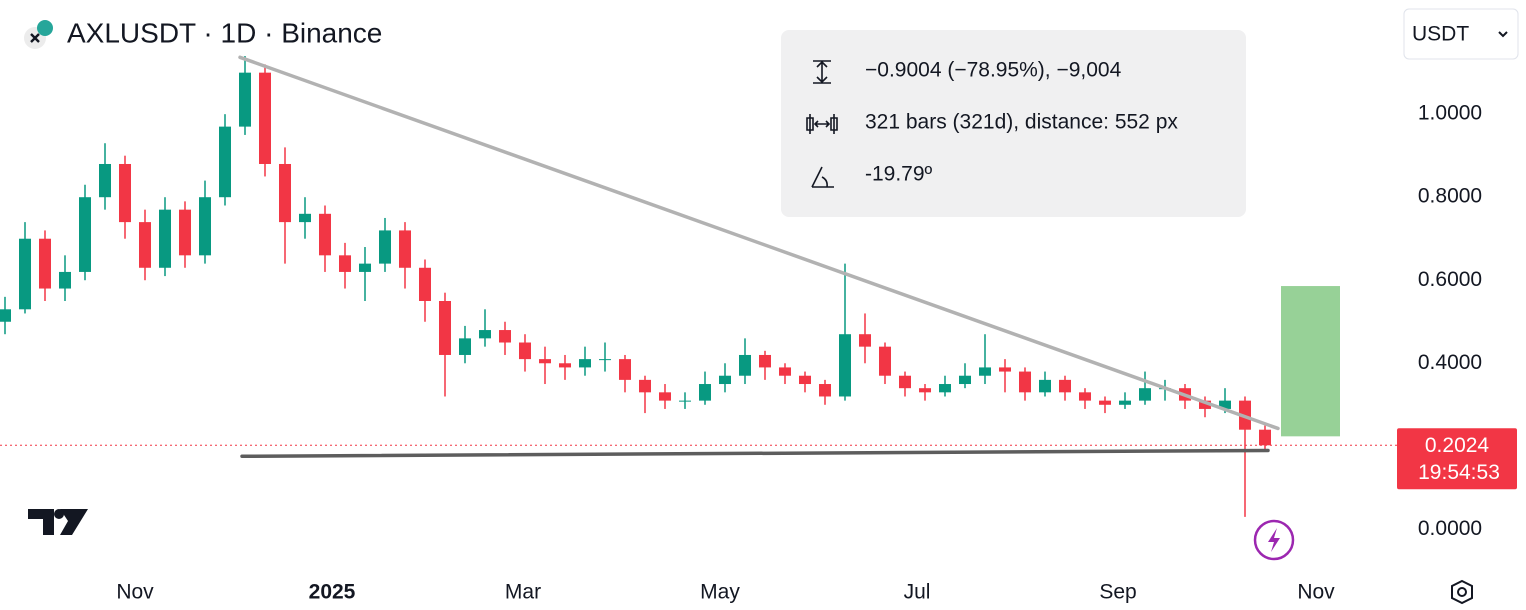  What do you see at coordinates (1450, 113) in the screenshot?
I see `y-tick-label: 1.0000` at bounding box center [1450, 113].